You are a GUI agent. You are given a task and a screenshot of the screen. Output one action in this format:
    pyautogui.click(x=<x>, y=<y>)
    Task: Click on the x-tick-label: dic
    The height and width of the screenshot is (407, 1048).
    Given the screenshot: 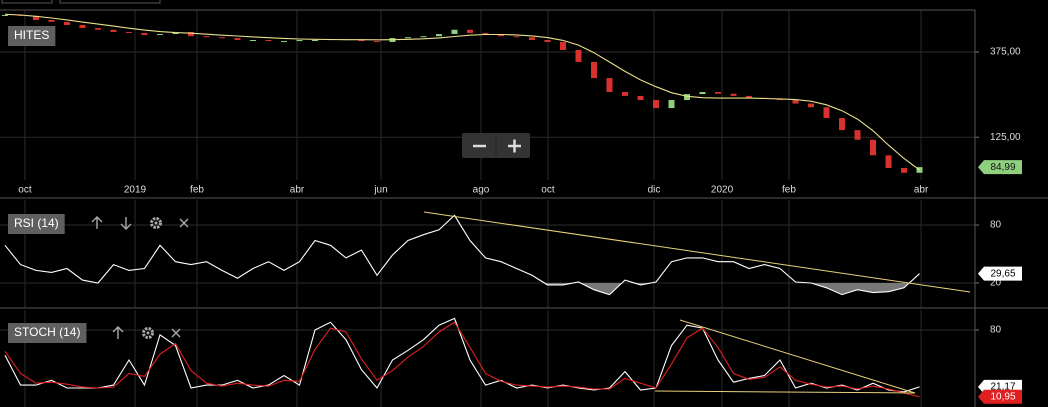 What is the action you would take?
    pyautogui.click(x=654, y=190)
    